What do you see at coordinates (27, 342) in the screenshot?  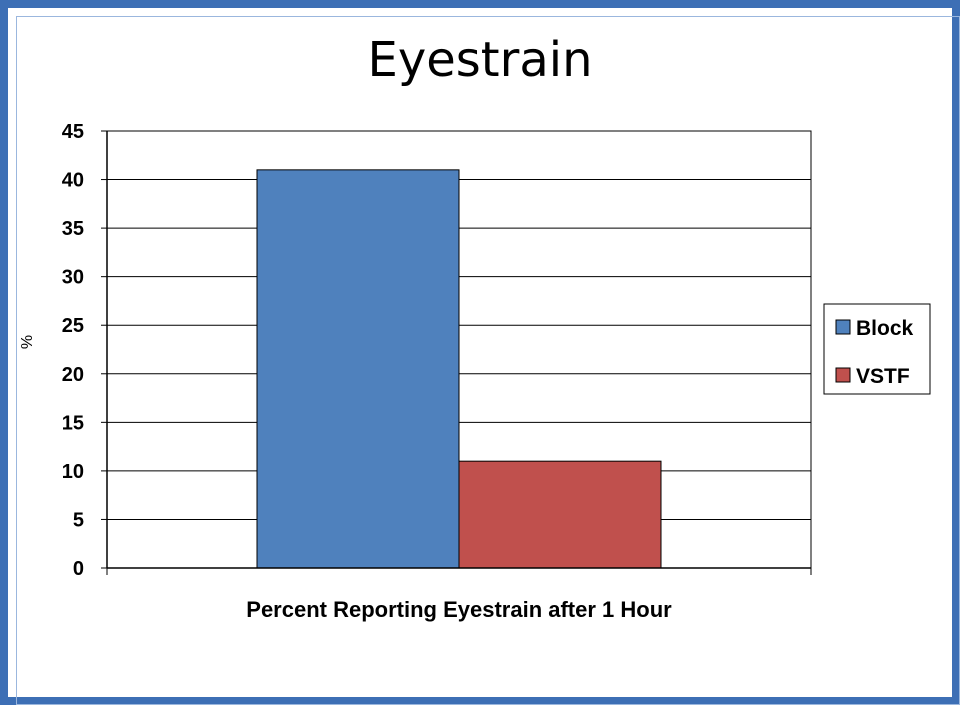 I see `y-axis-label: %` at bounding box center [27, 342].